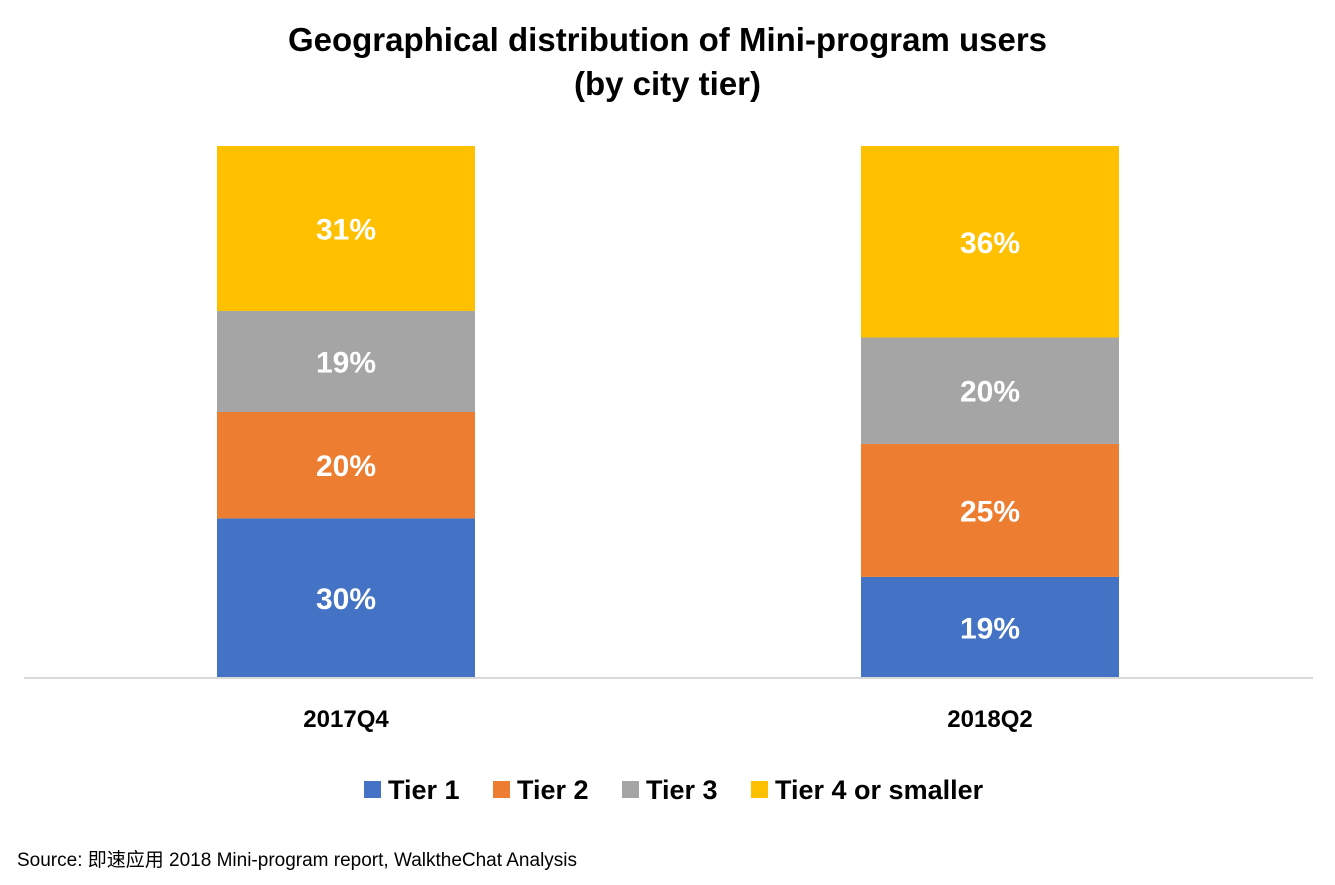 This screenshot has width=1335, height=885. What do you see at coordinates (667, 83) in the screenshot?
I see `chart-subtitle: (by city tier)` at bounding box center [667, 83].